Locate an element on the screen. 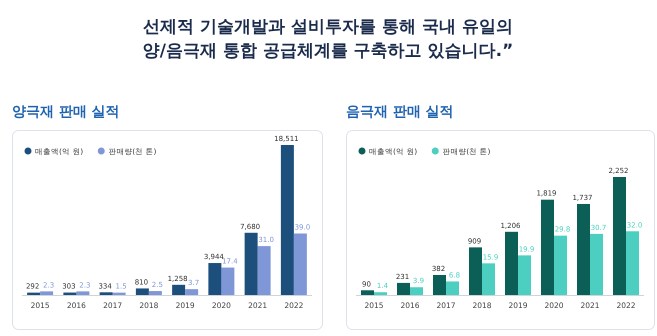 Image resolution: width=657 pixels, height=336 pixels. chart-title: 양극재 판매 실적 is located at coordinates (66, 112).